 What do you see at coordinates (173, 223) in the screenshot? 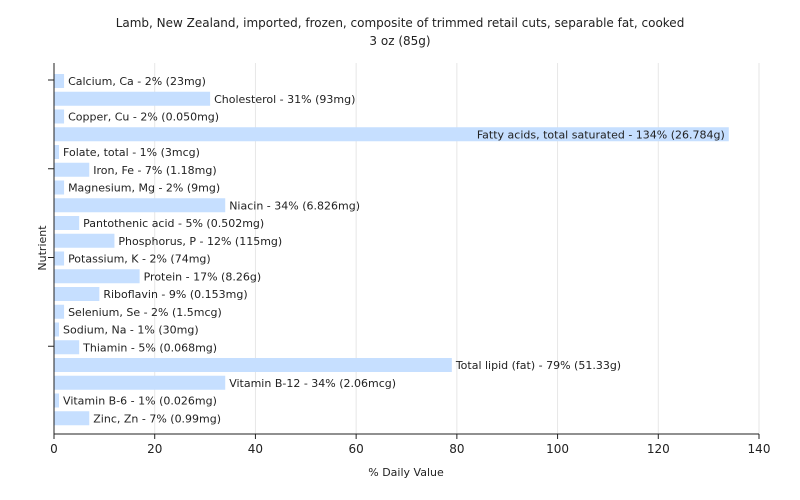
I see `bar-label: Pantothenic acid - 5% (0.502mg)` at bounding box center [173, 223].